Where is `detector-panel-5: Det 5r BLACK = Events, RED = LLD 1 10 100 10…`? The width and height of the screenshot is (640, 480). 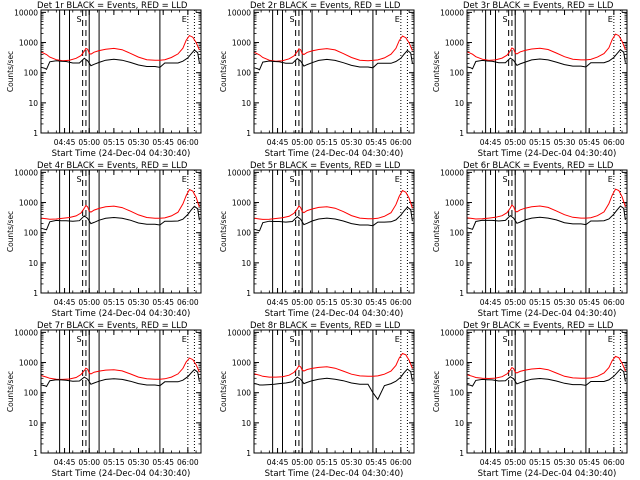
detector-panel-5: Det 5r BLACK = Events, RED = LLD 1 10 100 10… is located at coordinates (317, 240).